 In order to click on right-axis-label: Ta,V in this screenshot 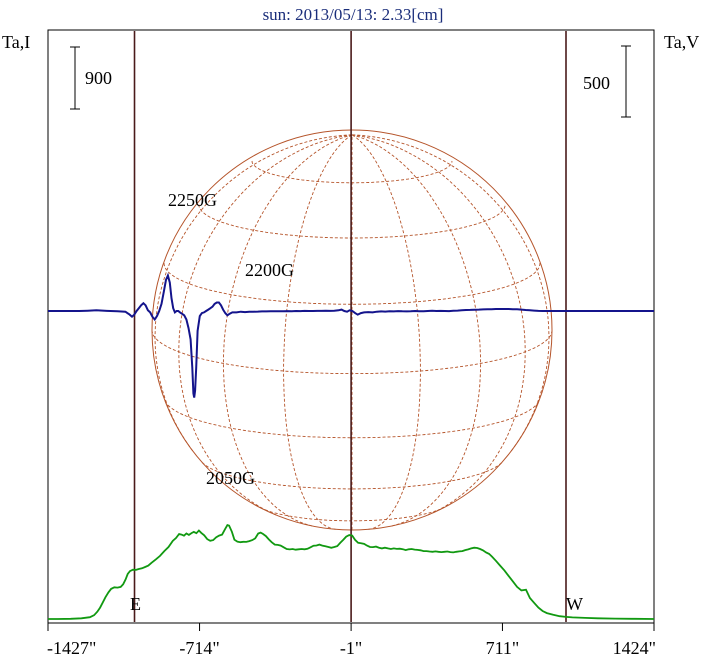, I will do `click(681, 42)`.